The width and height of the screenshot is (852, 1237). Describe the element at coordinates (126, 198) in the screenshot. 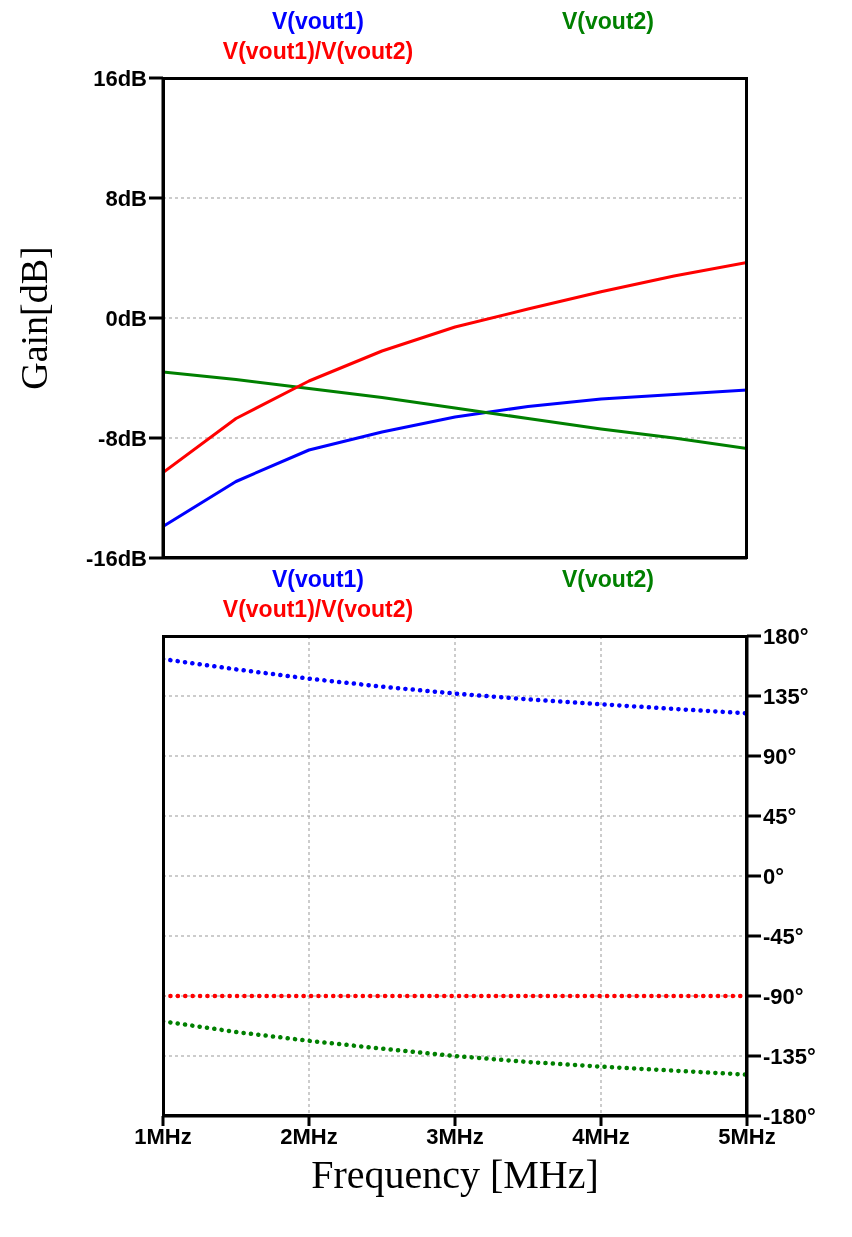

I see `y-tick-label: 8dB` at that location.